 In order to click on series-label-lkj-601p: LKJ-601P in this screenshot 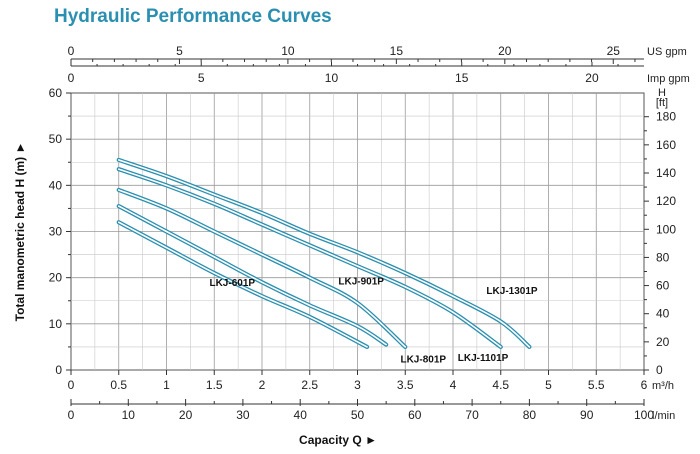, I will do `click(232, 283)`.